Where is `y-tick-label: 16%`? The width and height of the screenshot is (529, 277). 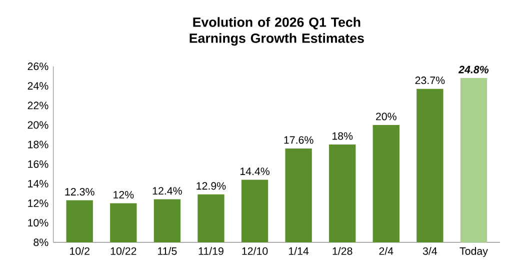 y-tick-label: 16% is located at coordinates (38, 164).